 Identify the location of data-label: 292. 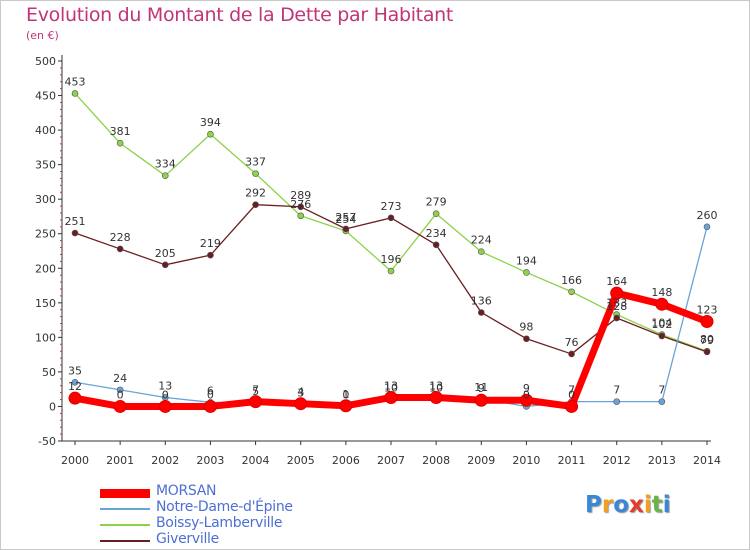
(255, 193).